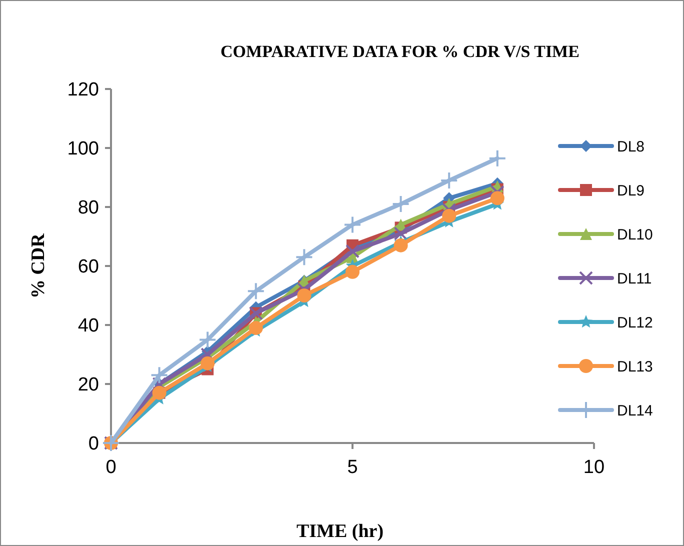  I want to click on legend-label: DL14, so click(635, 411).